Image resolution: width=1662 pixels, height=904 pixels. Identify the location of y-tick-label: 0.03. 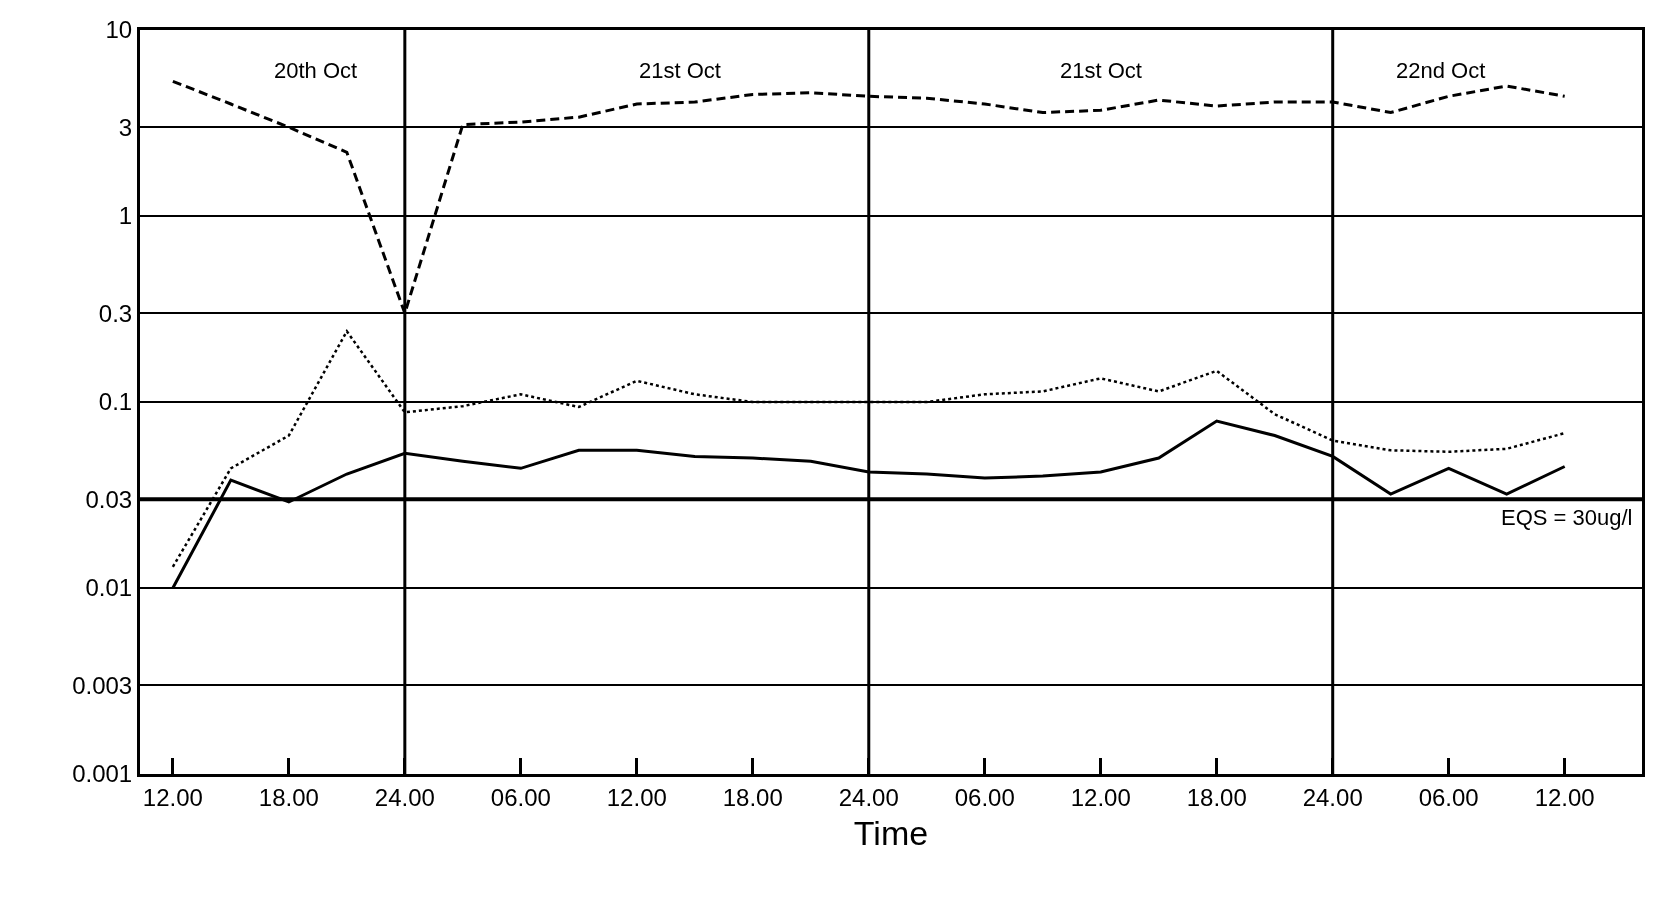
(109, 499).